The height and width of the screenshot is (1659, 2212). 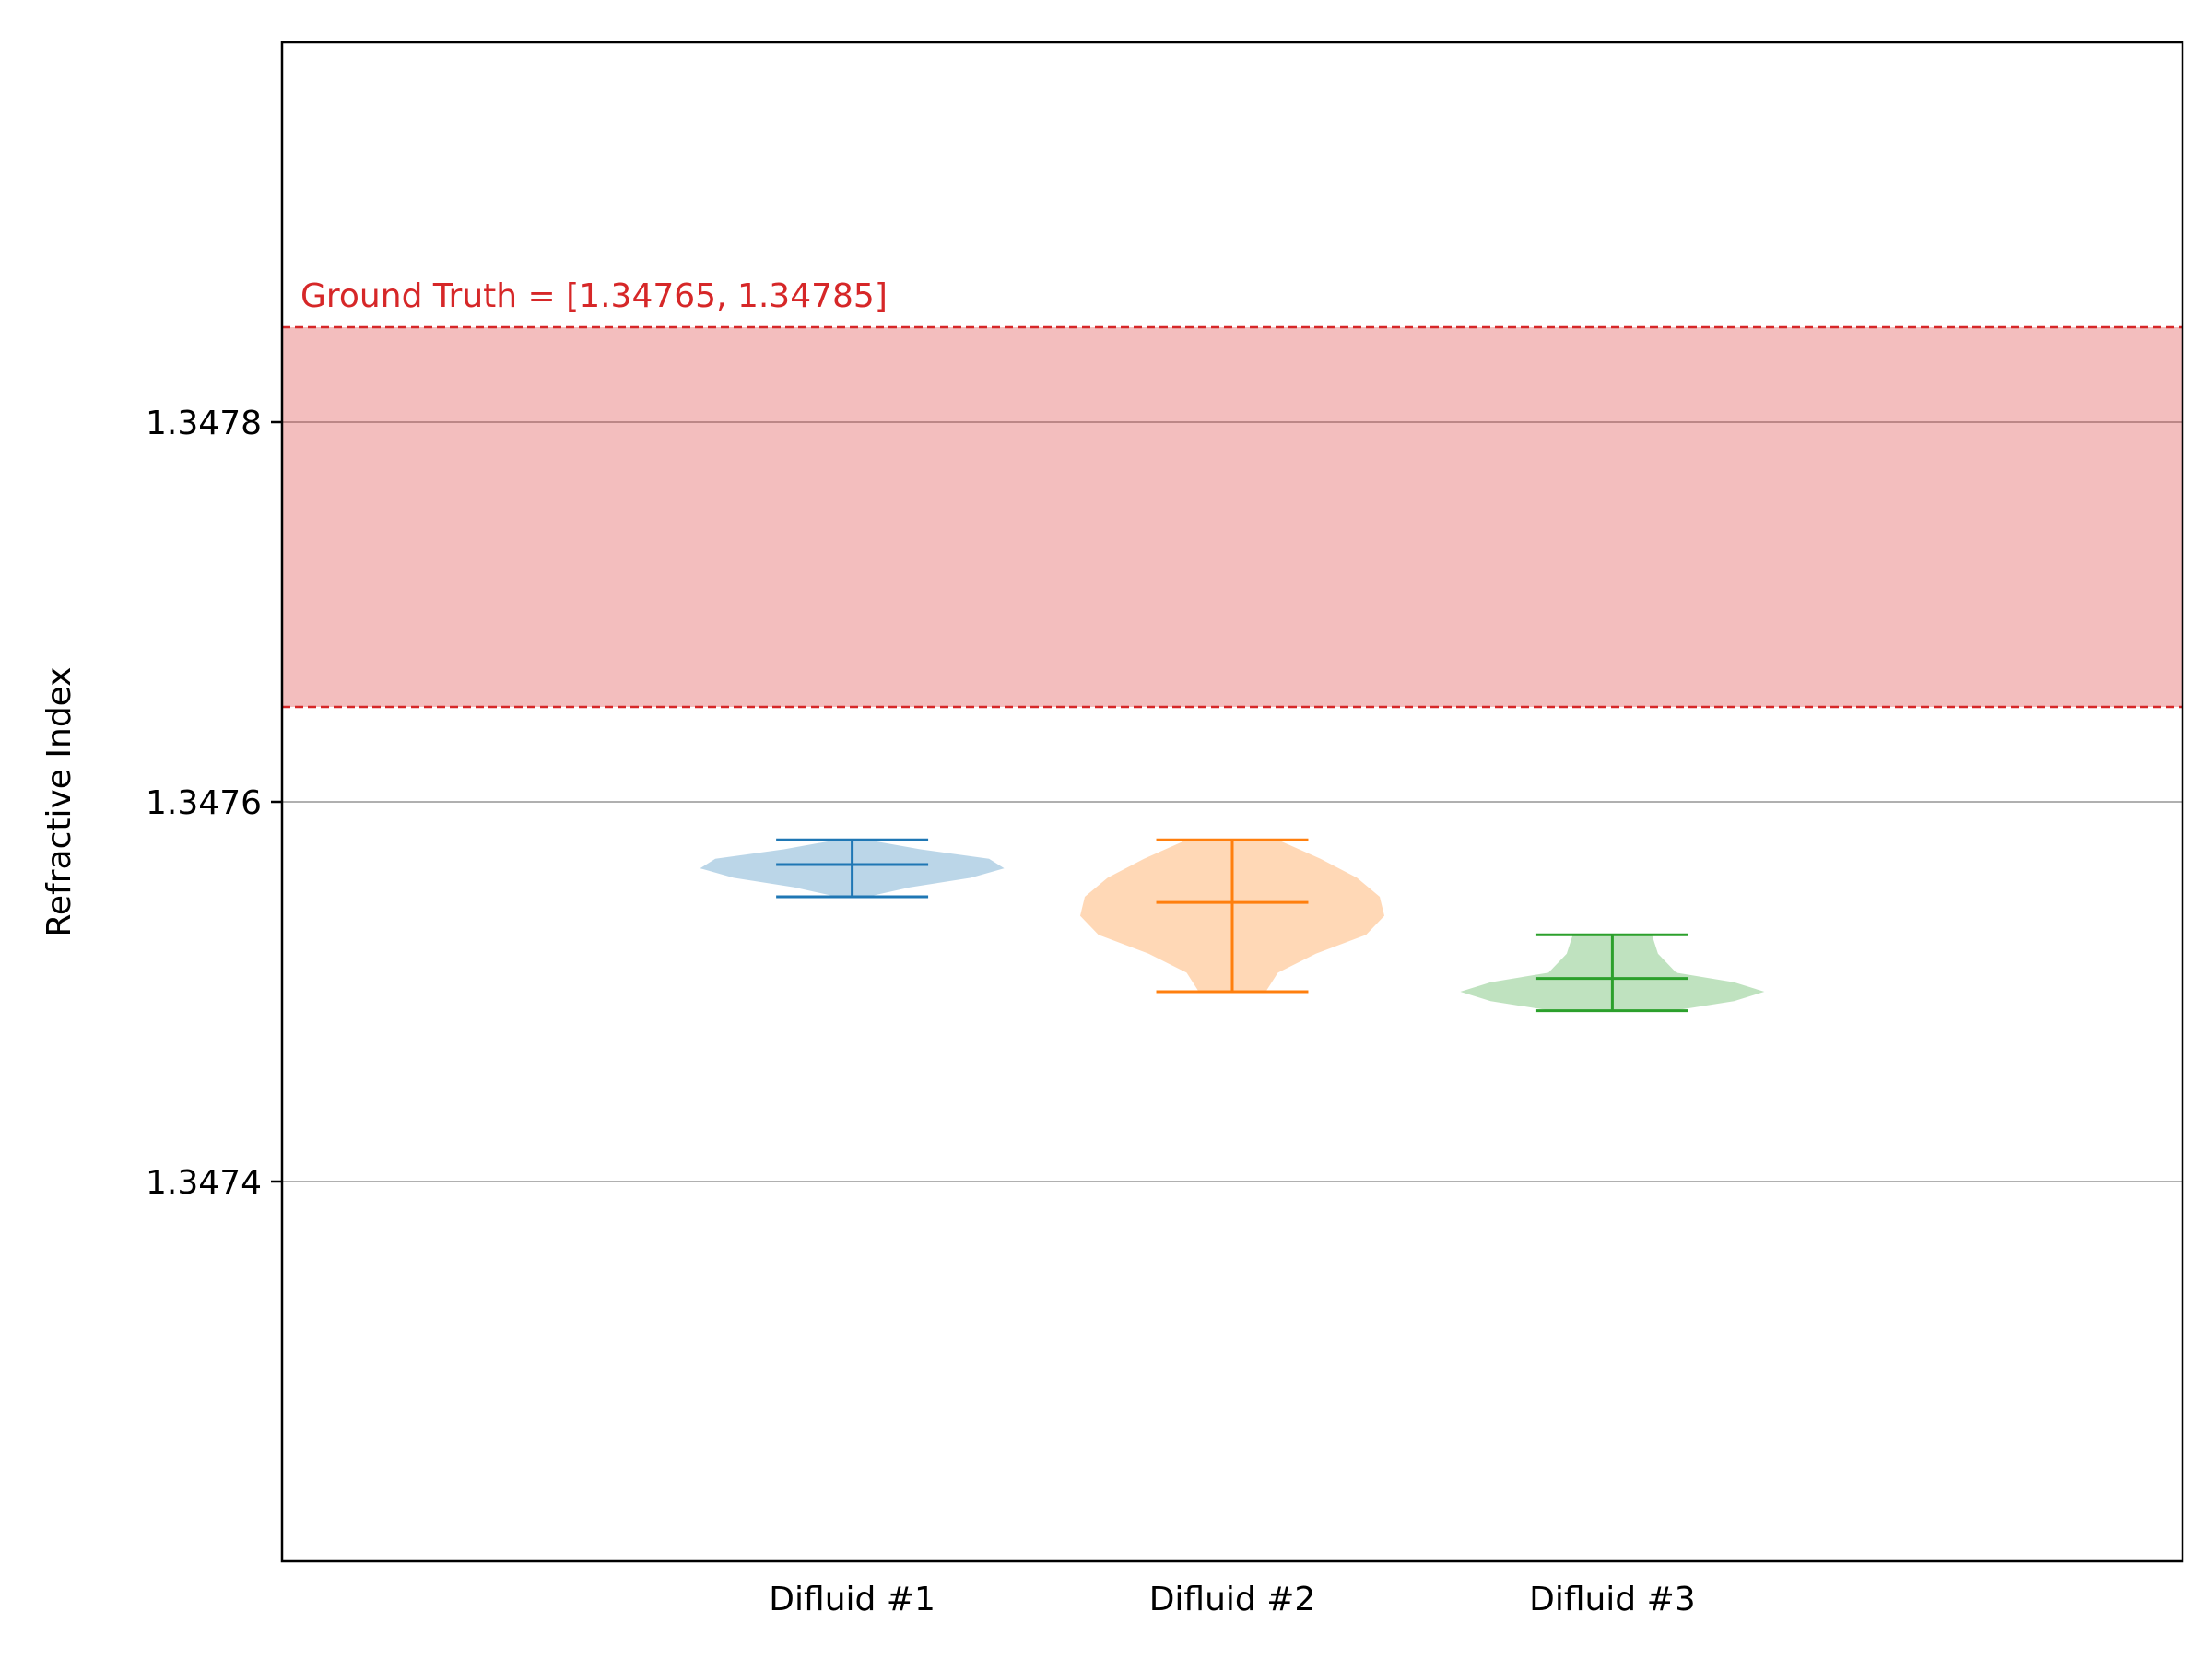 What do you see at coordinates (1612, 1599) in the screenshot?
I see `x-tick-label: Difluid #3` at bounding box center [1612, 1599].